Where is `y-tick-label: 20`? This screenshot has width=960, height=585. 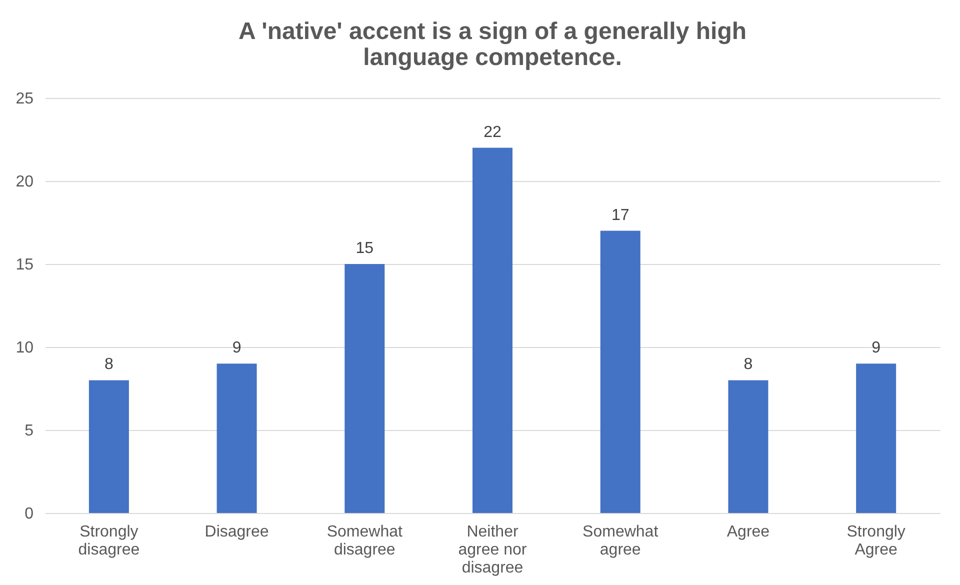 y-tick-label: 20 is located at coordinates (25, 182).